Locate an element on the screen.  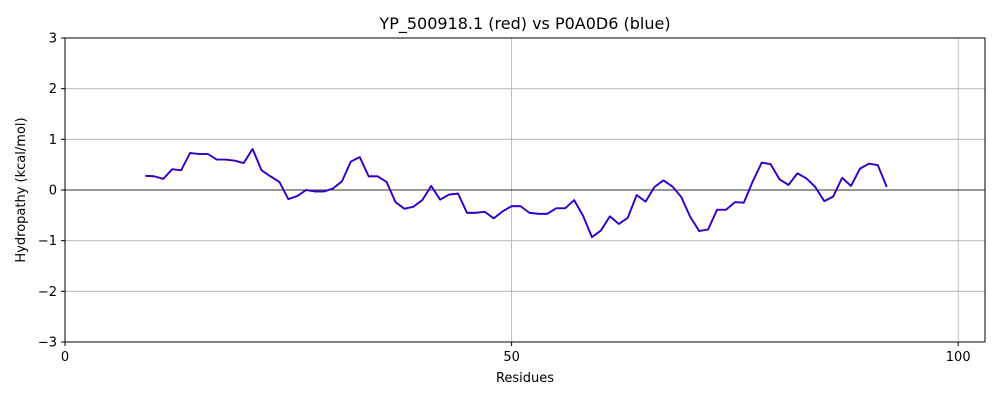
y-tick-label: −3 is located at coordinates (47, 343).